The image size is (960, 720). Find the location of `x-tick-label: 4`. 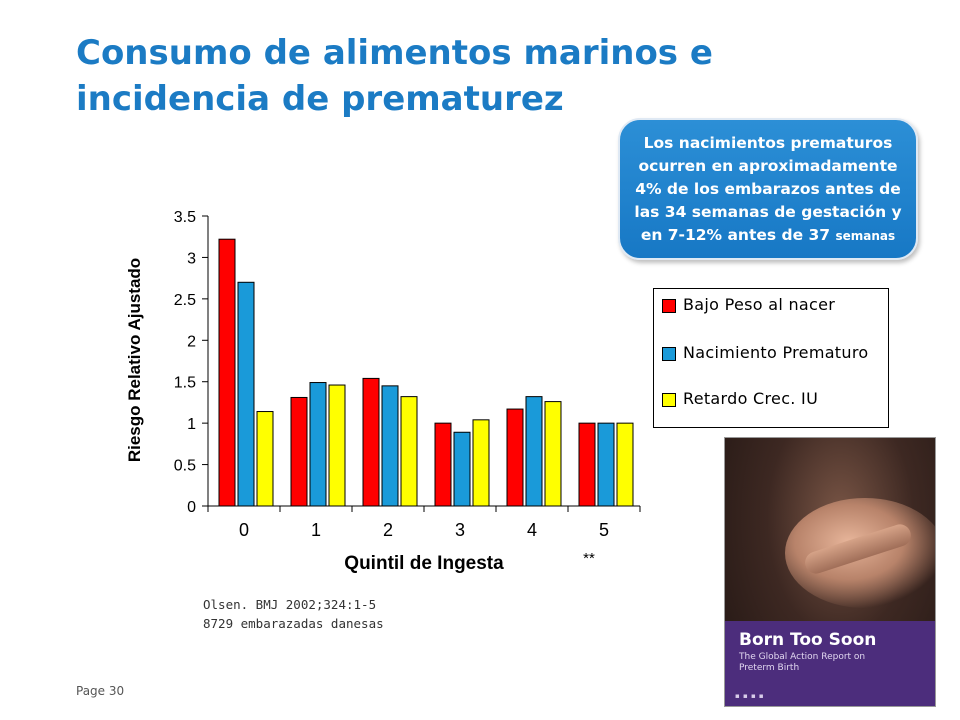

x-tick-label: 4 is located at coordinates (532, 530).